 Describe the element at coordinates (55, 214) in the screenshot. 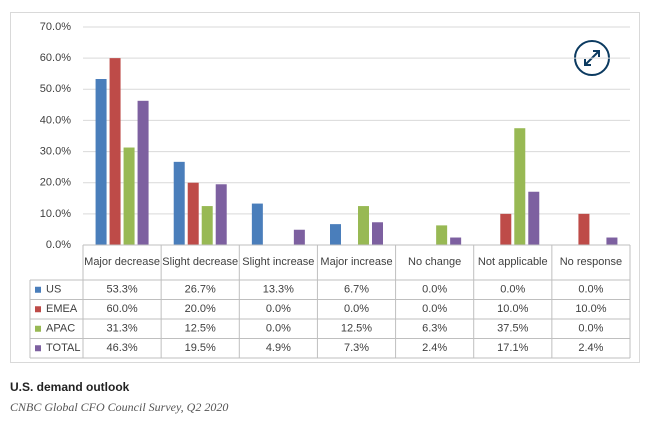

I see `y-tick-label: 10.0%` at that location.